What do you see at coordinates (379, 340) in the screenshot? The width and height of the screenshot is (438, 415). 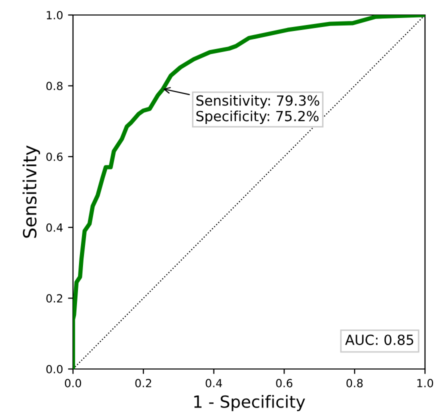 I see `annotation: AUC: 0.85` at bounding box center [379, 340].